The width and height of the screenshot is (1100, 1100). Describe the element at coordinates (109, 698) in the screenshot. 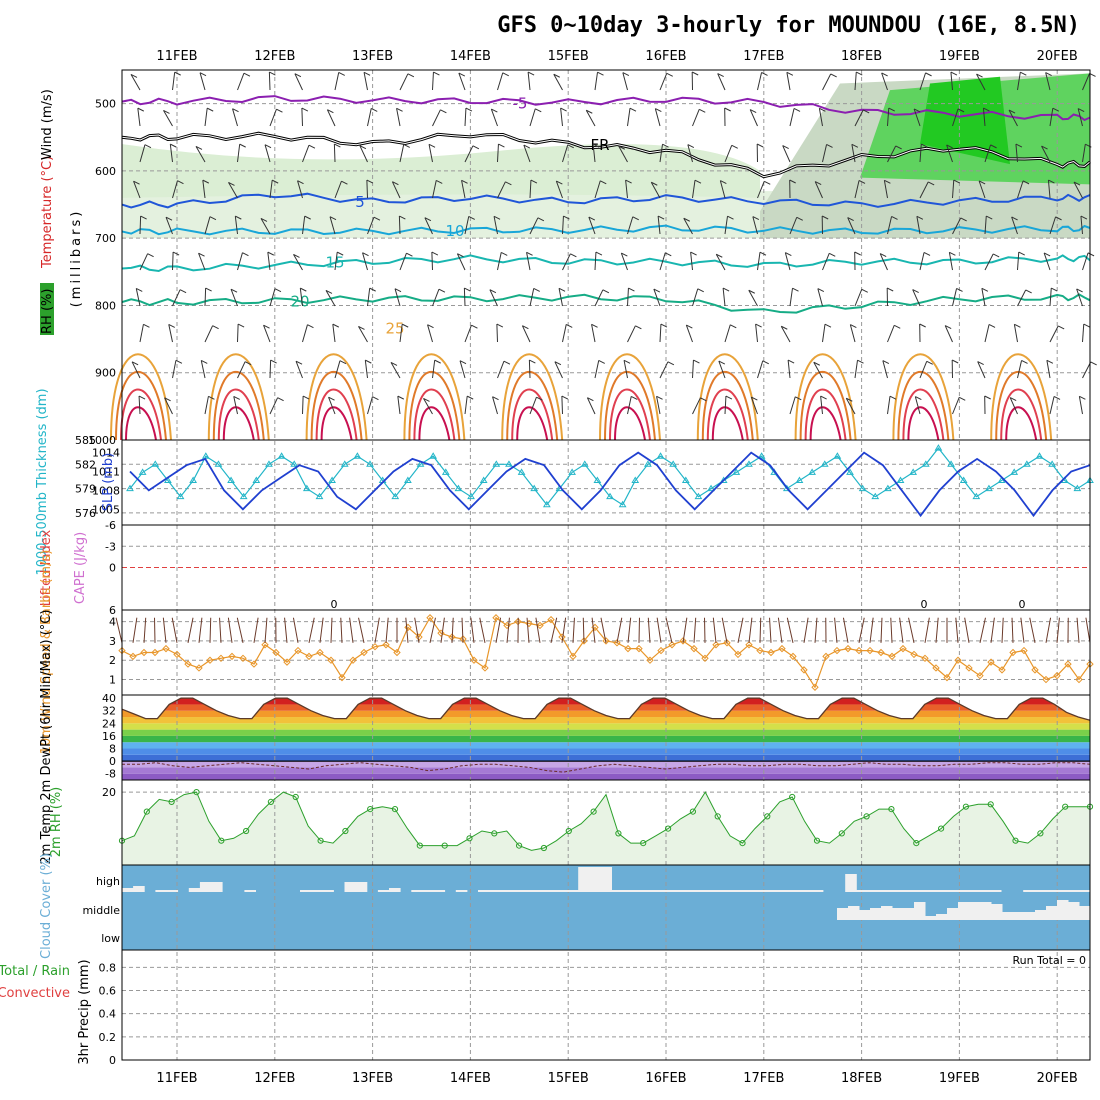

I see `temp-tick-label: 40` at that location.